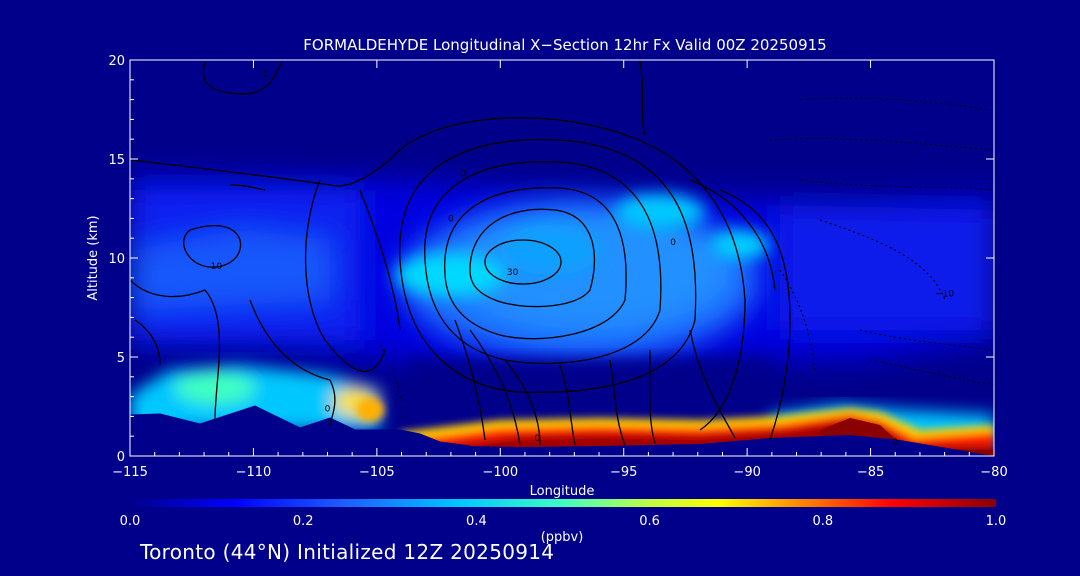  What do you see at coordinates (93, 257) in the screenshot?
I see `y-axis-label: Altitude (km)` at bounding box center [93, 257].